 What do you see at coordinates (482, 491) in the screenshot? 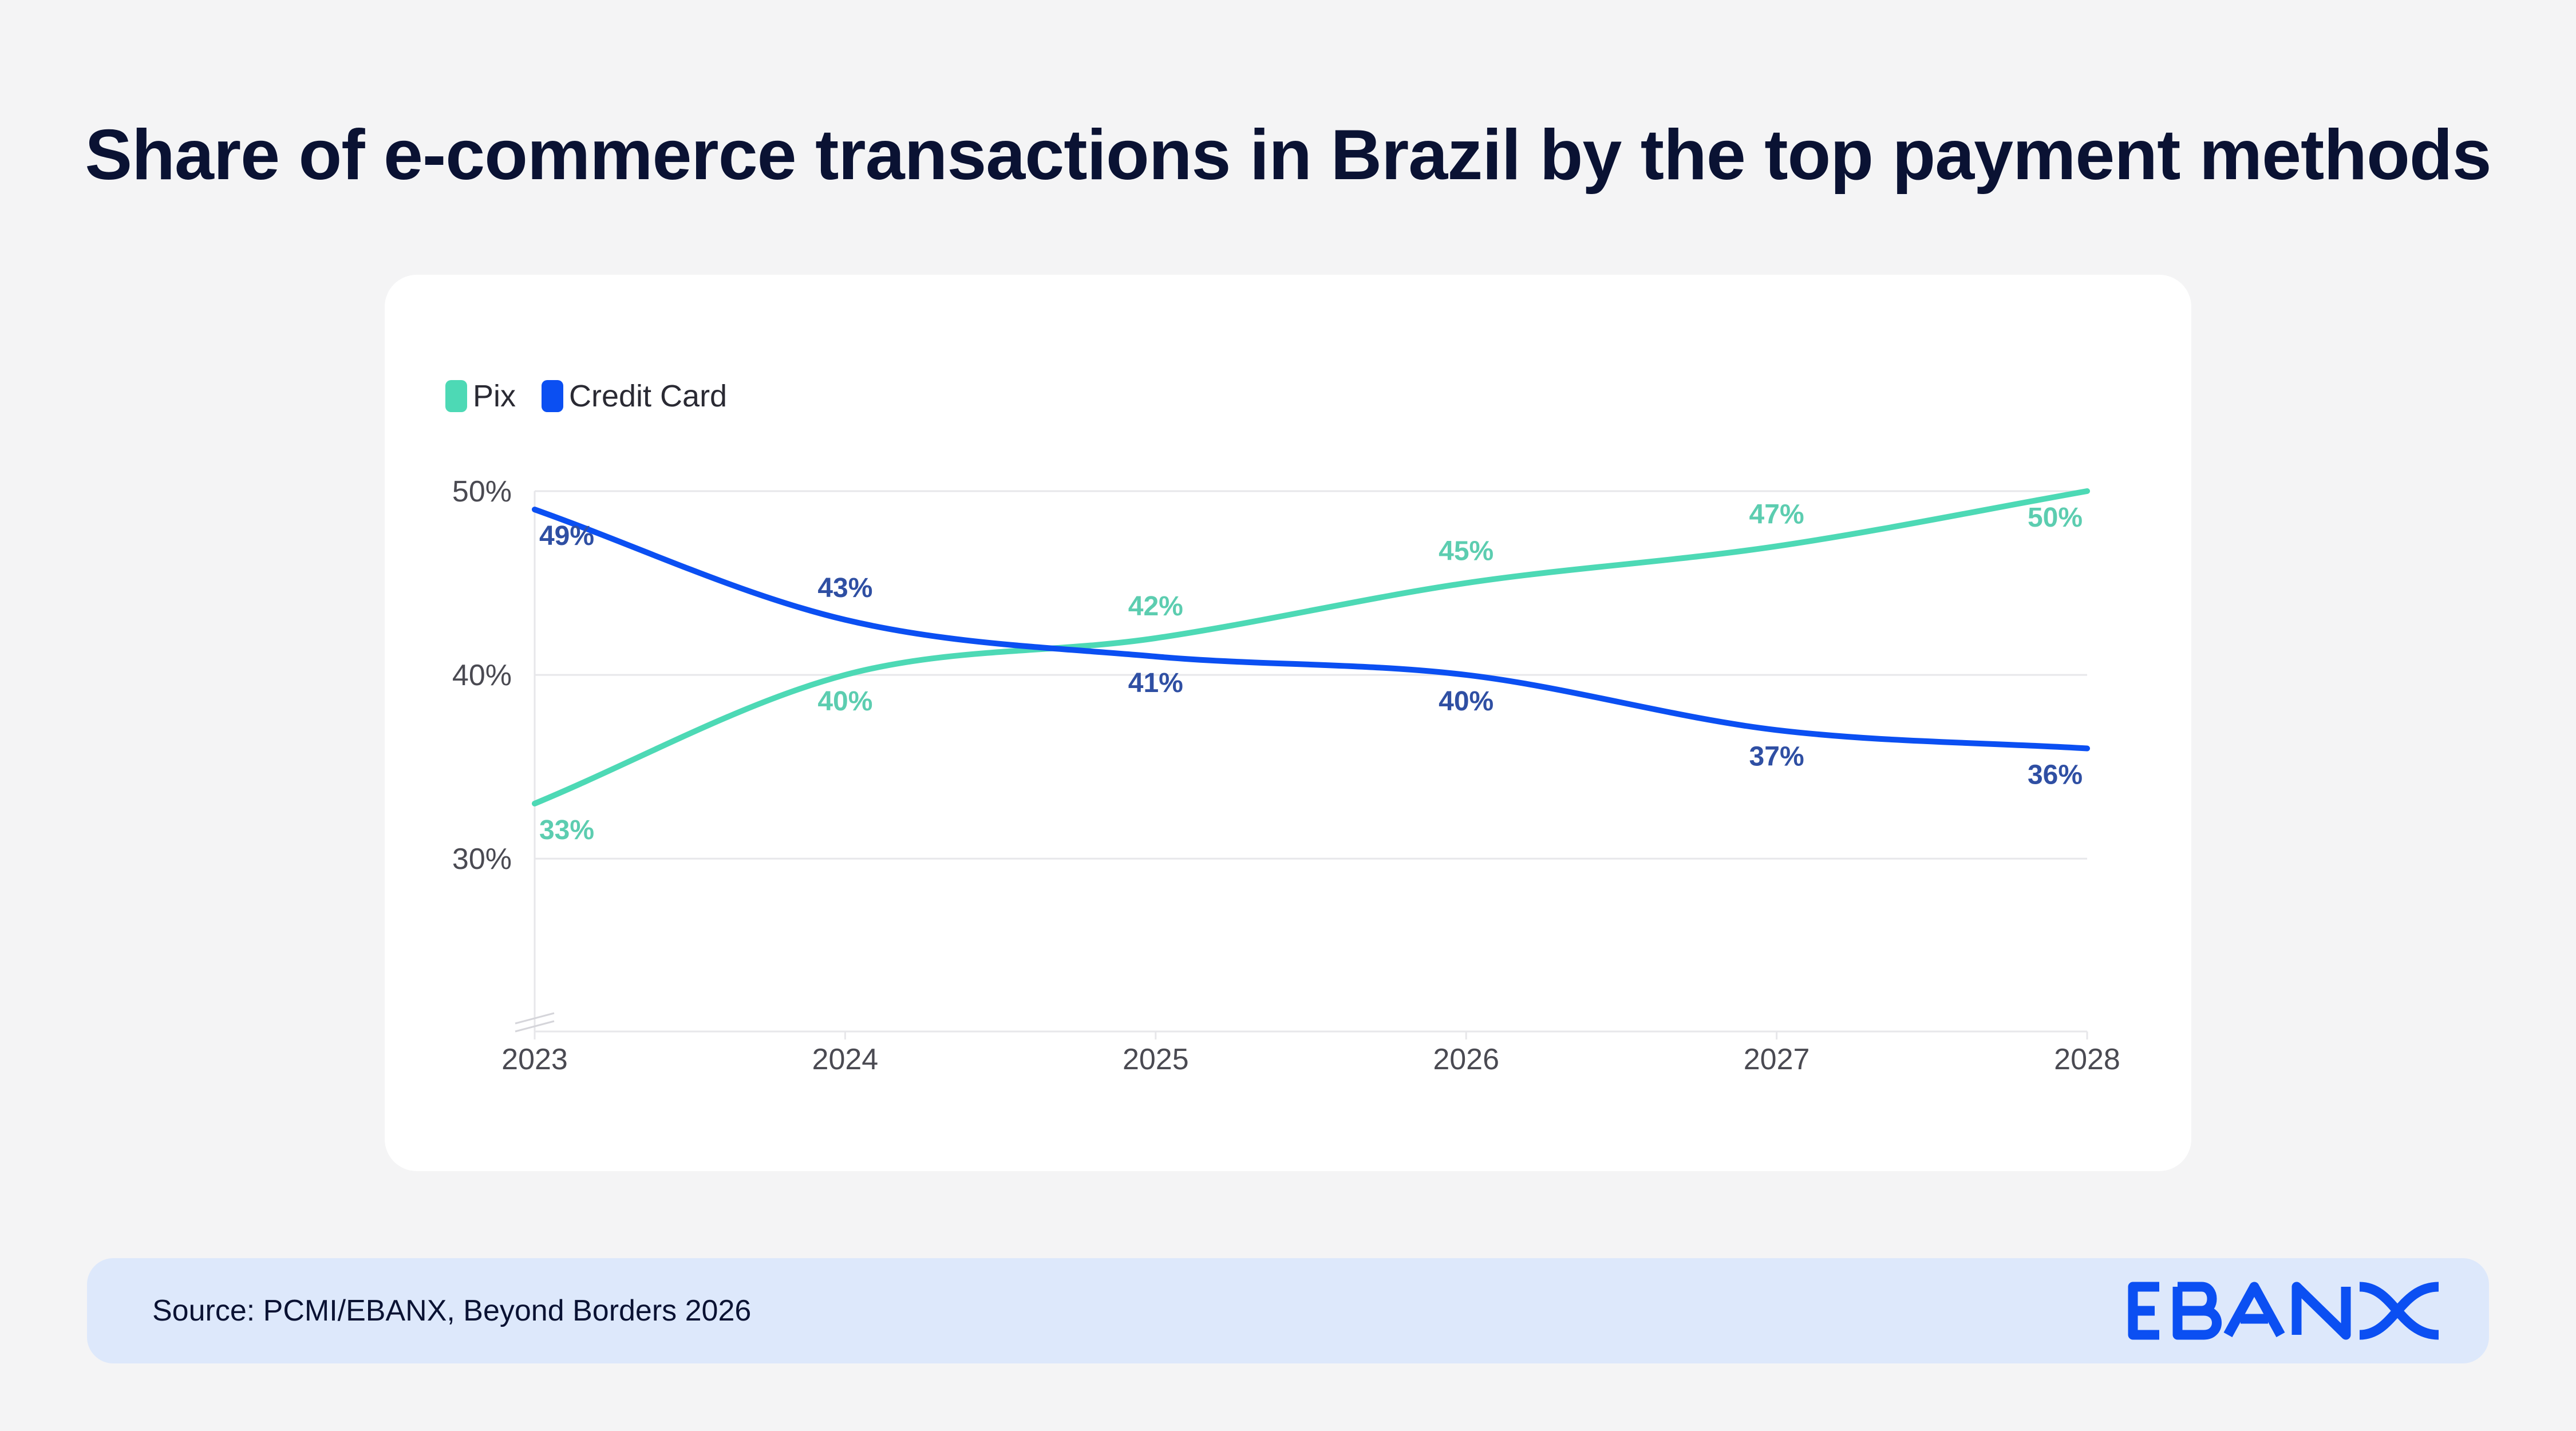
I see `y-tick-label: 50%` at bounding box center [482, 491].